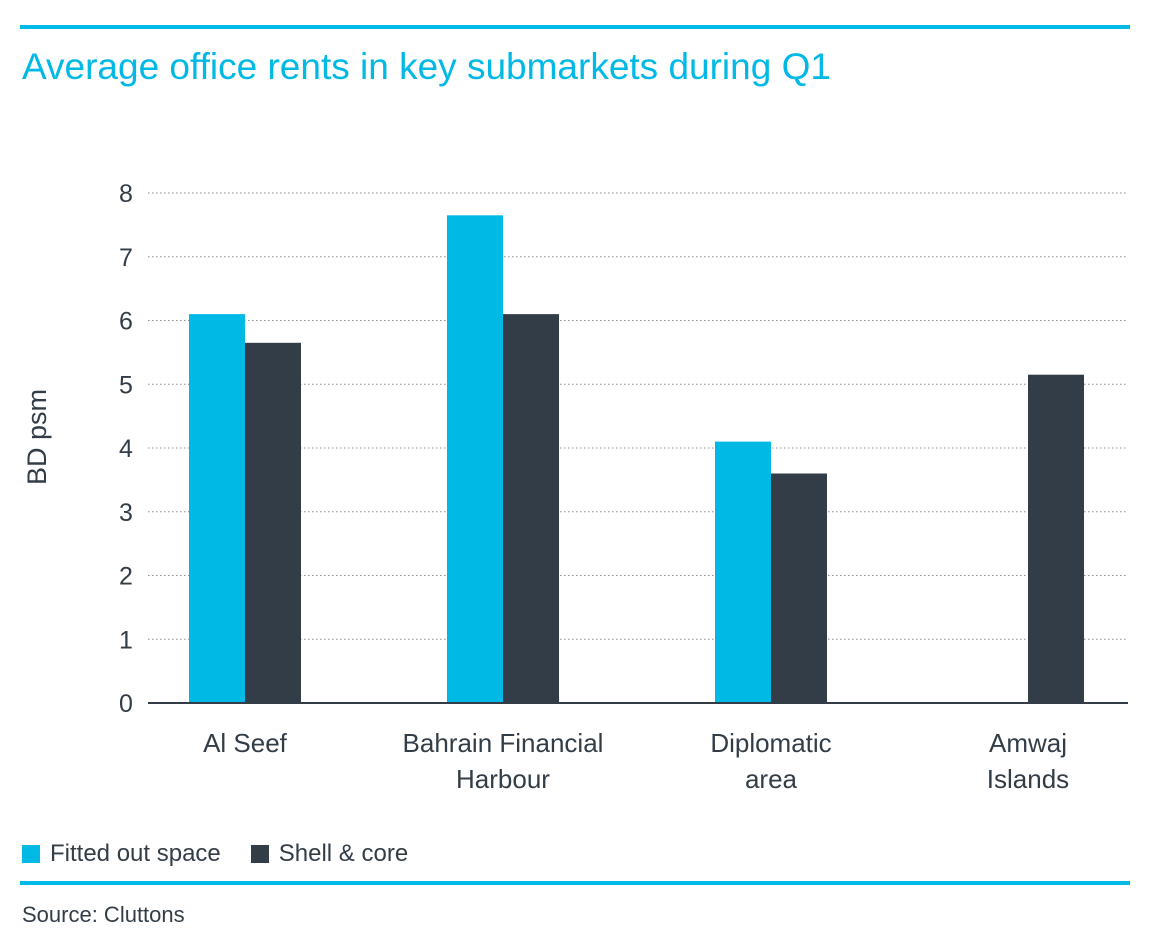 The width and height of the screenshot is (1151, 946). Describe the element at coordinates (126, 577) in the screenshot. I see `y-tick-label: 2` at that location.